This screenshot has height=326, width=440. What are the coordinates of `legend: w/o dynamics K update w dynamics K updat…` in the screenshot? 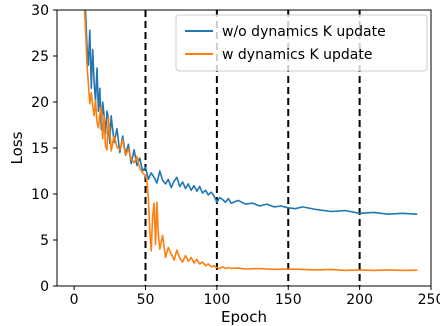 It's located at (301, 43).